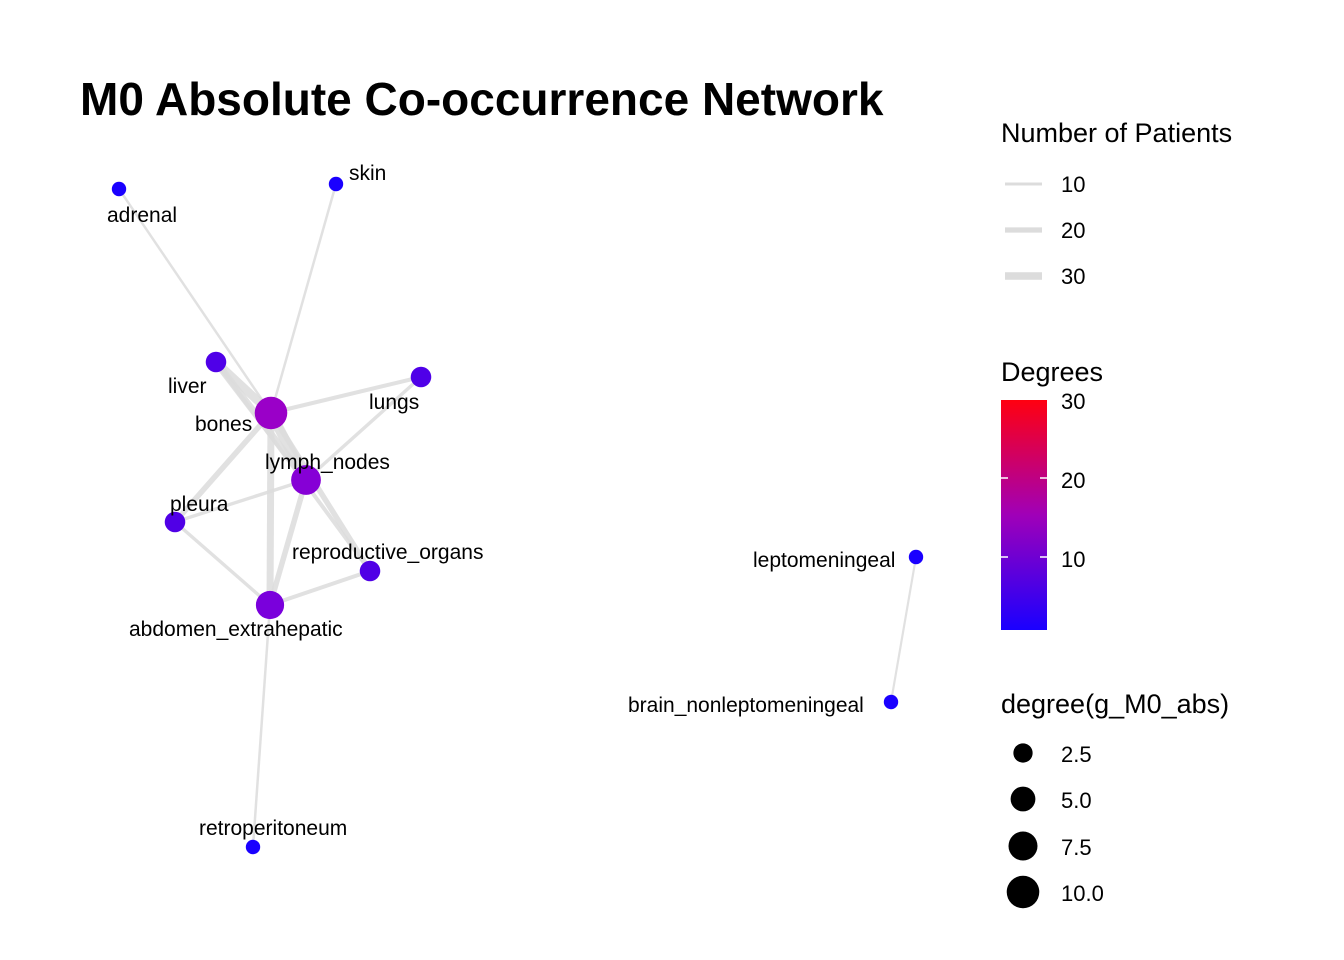  I want to click on edge-liver-reproductive_organs, so click(293, 466).